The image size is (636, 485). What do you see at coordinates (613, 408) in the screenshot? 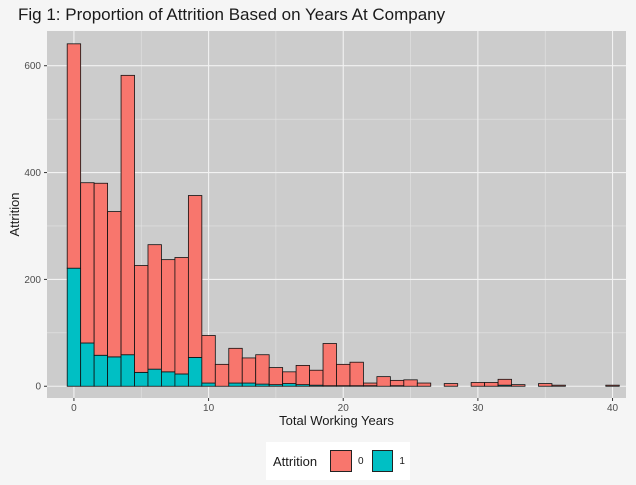
I see `x-tick-label: 40` at bounding box center [613, 408].